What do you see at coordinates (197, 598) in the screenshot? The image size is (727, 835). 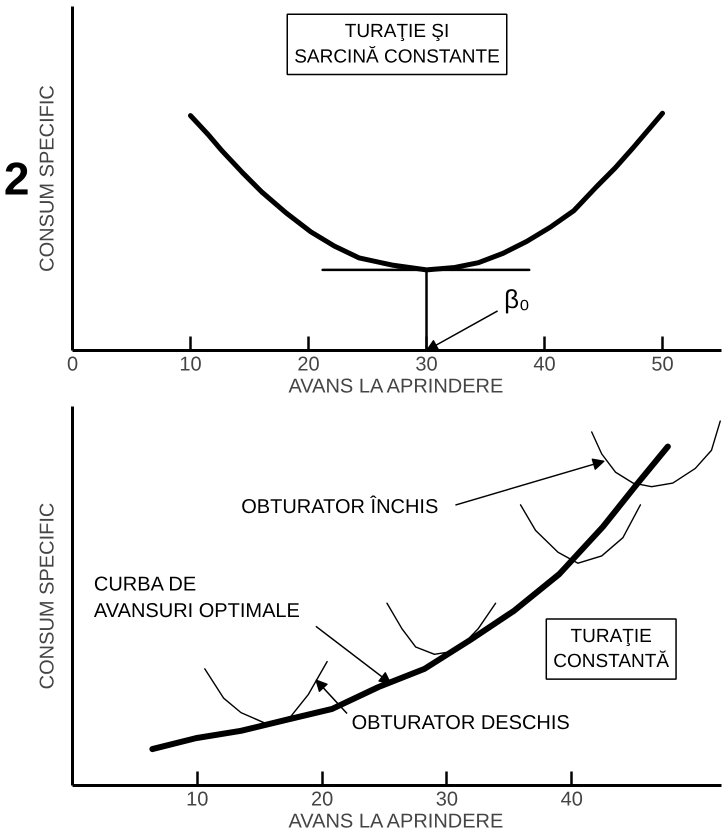 I see `annotation: CURBA DE AVANSURI OPTIMALE` at bounding box center [197, 598].